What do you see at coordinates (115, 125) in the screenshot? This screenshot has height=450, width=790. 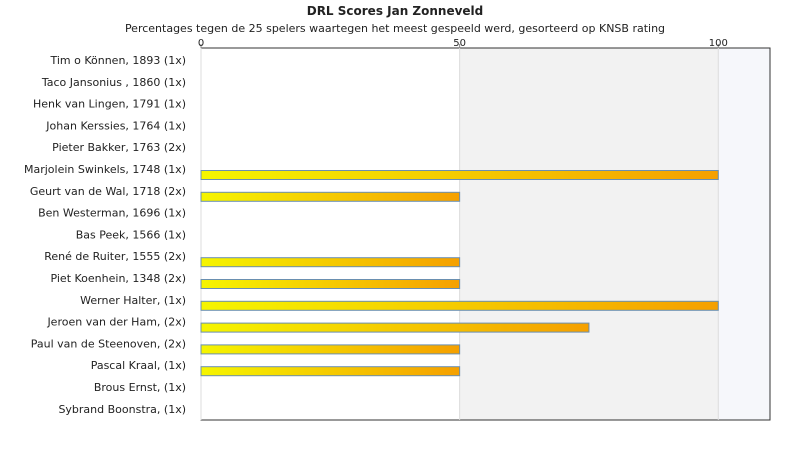 I see `category-label: Johan Kerssies, 1764 (1x)` at bounding box center [115, 125].